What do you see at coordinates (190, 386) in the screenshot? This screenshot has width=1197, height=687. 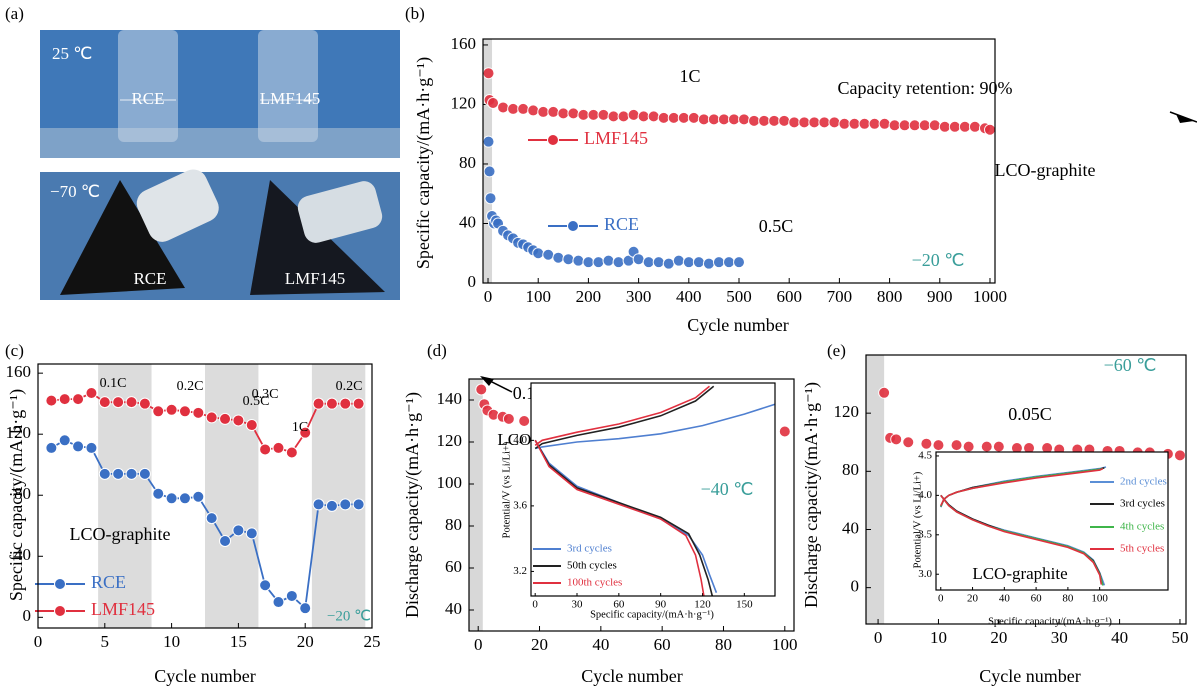 I see `annotation: 0.2C` at bounding box center [190, 386].